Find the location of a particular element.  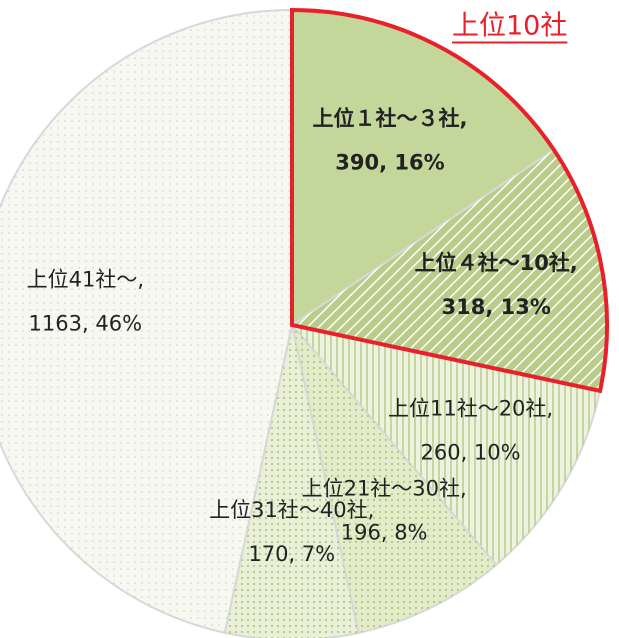

slice-value-label: 1163, 46% is located at coordinates (85, 324).